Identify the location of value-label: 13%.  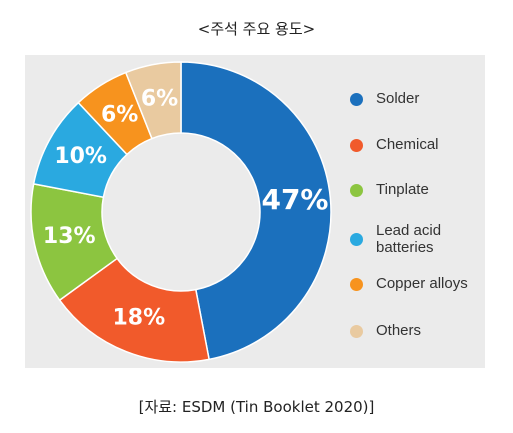
(69, 236).